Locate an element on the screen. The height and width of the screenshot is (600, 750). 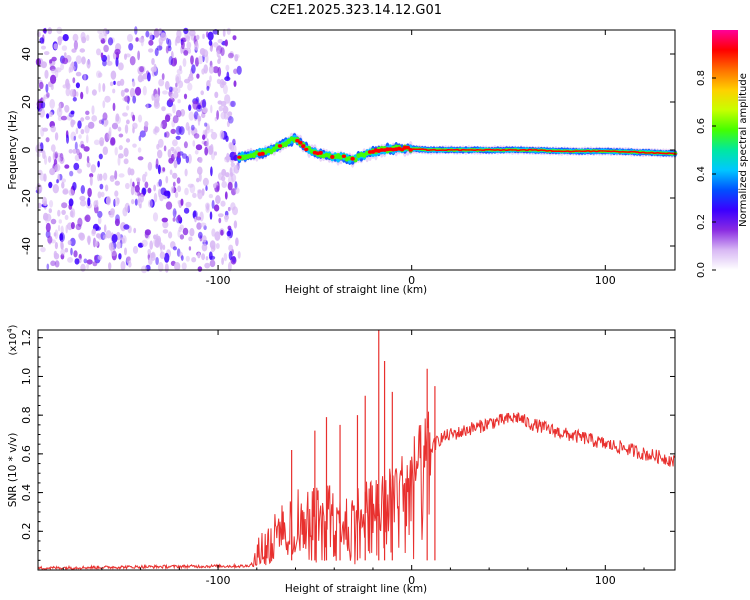
snr-scale-exp: 4 is located at coordinates (10, 330).